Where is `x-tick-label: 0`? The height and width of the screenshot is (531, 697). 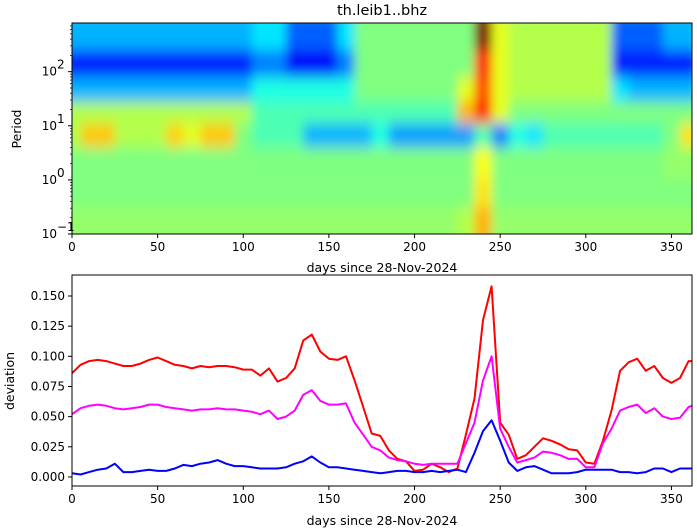
x-tick-label: 0 is located at coordinates (72, 499).